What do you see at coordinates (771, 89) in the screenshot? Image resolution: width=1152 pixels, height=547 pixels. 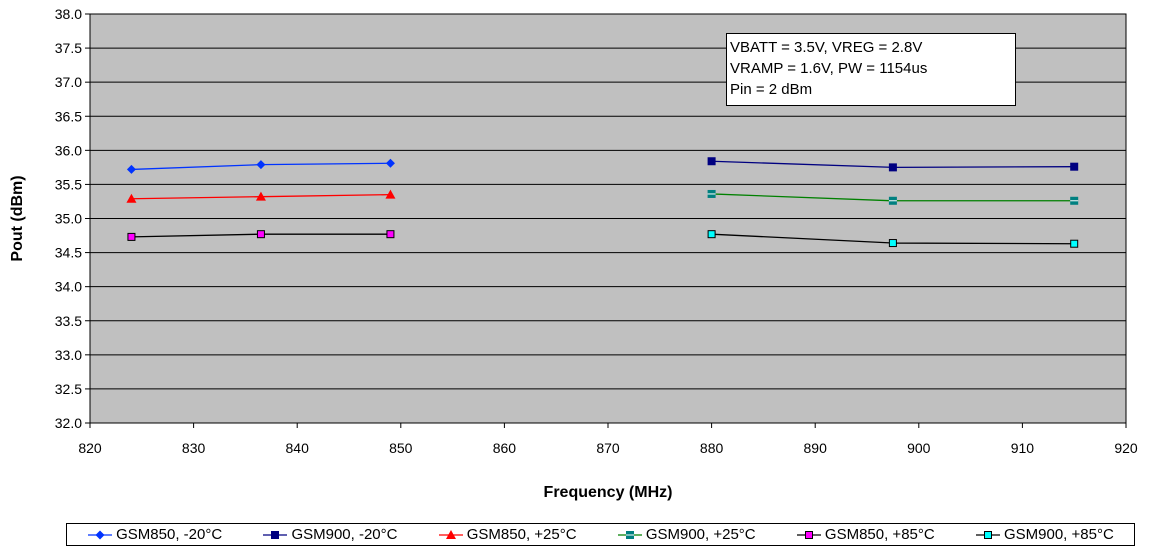 I see `annotation-line-3: Pin = 2 dBm` at bounding box center [771, 89].